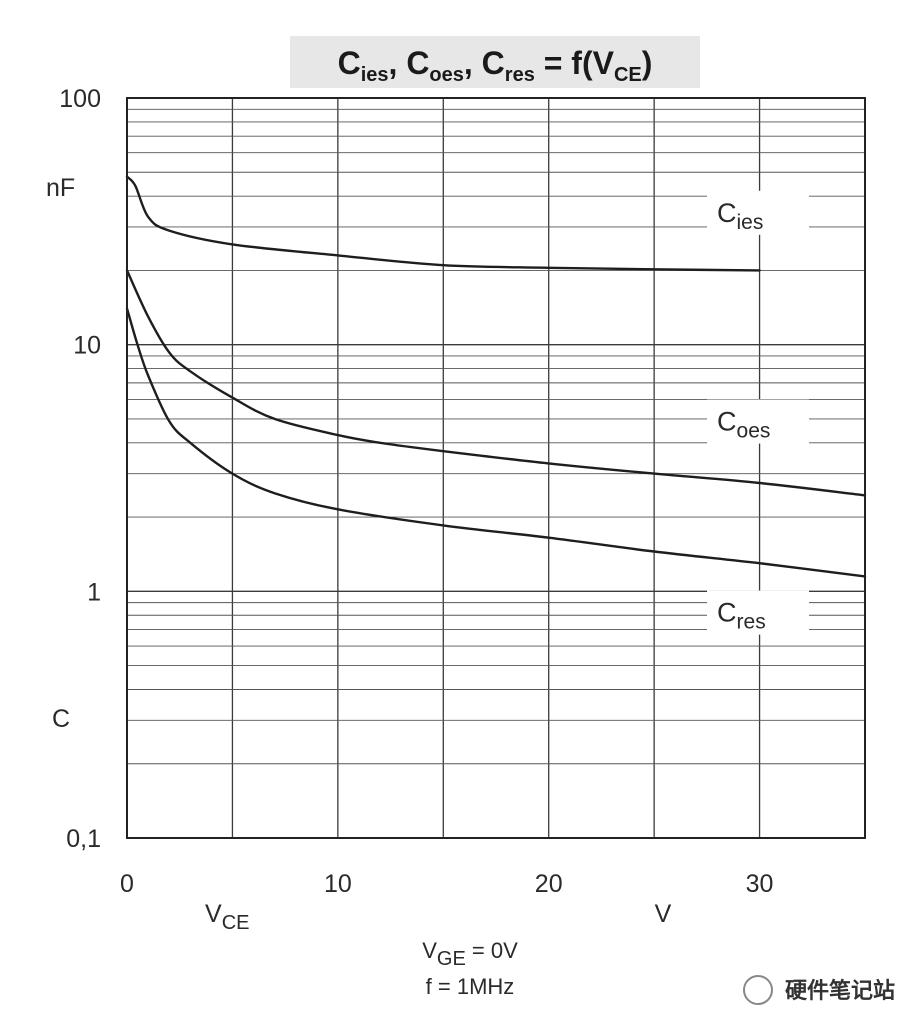  Describe the element at coordinates (743, 425) in the screenshot. I see `series-label-coes: Coes​` at that location.